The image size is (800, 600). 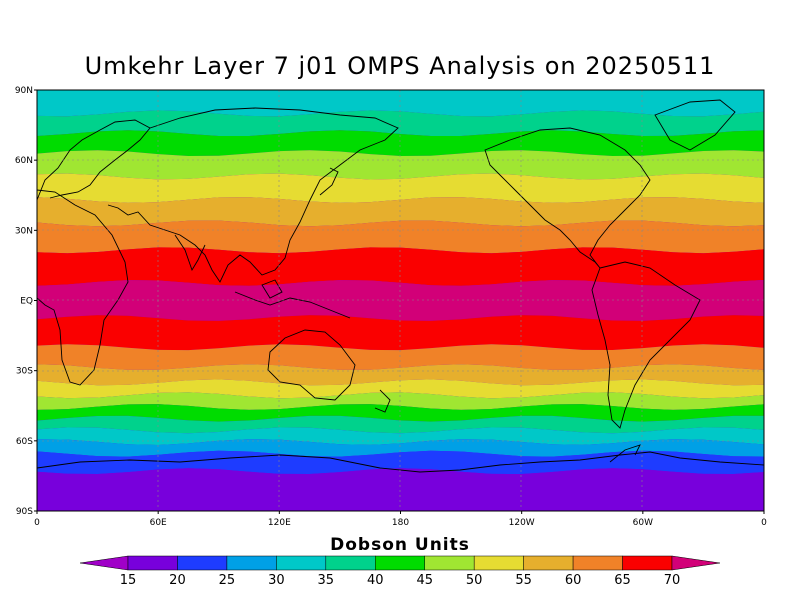 What do you see at coordinates (695, 125) in the screenshot?
I see `coastline-greenland` at bounding box center [695, 125].